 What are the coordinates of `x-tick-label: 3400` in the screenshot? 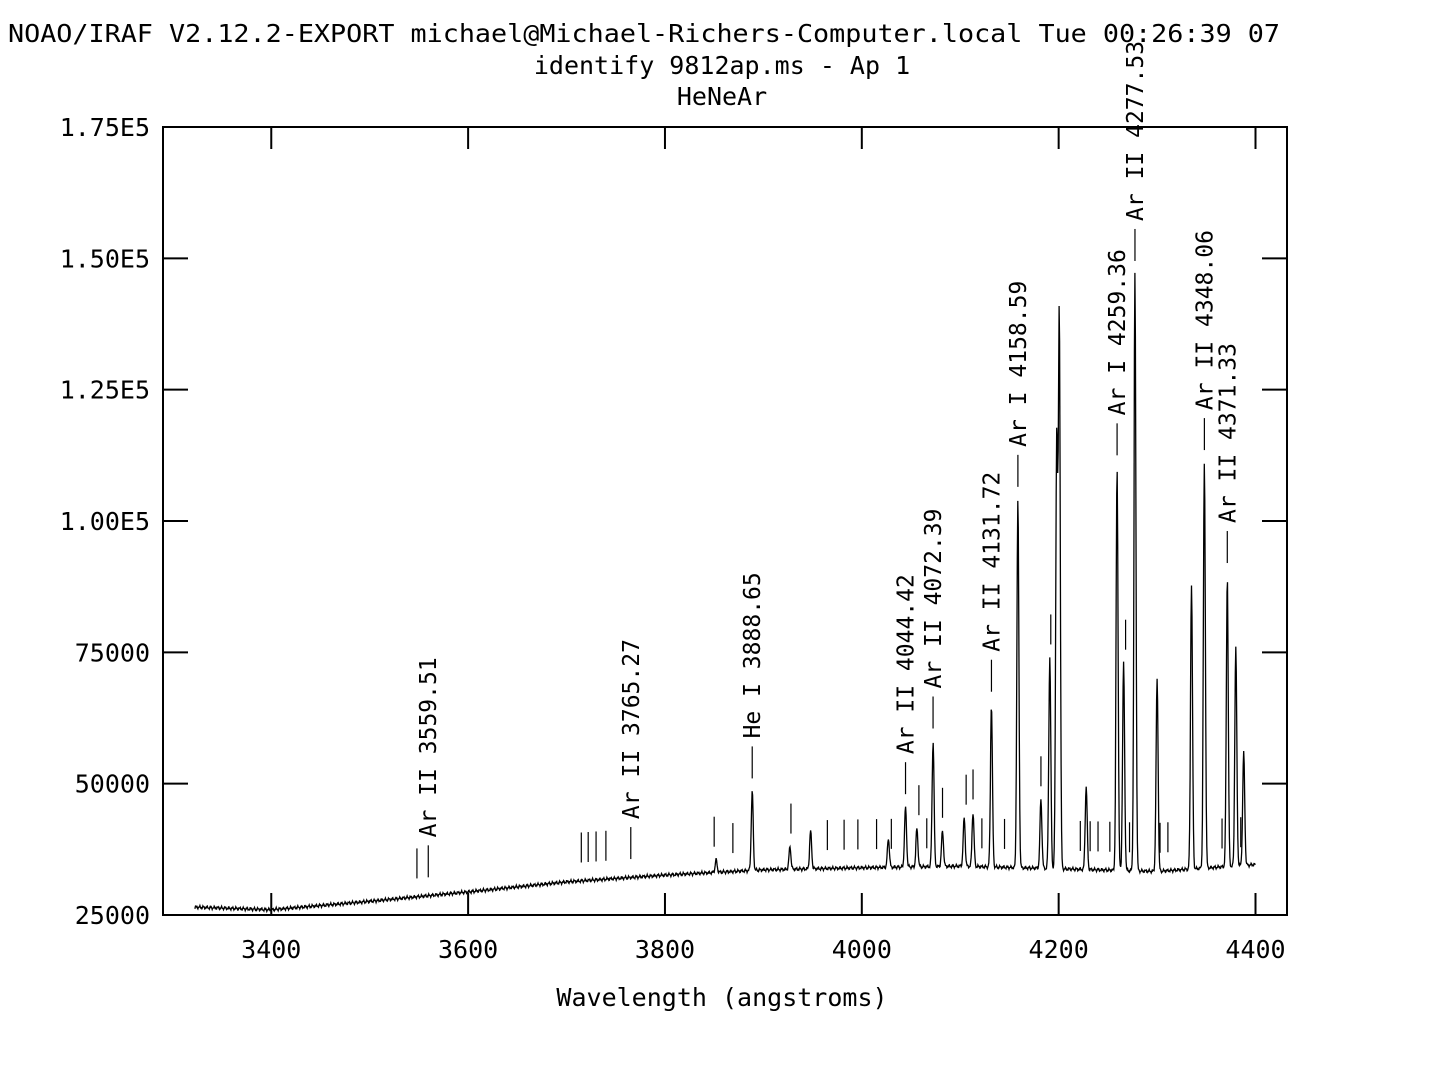 It's located at (271, 949).